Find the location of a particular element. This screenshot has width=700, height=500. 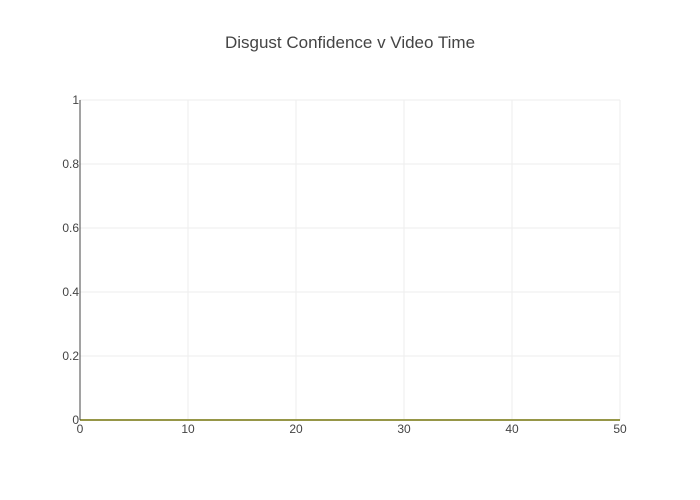

x-tick-label: 30 is located at coordinates (404, 429).